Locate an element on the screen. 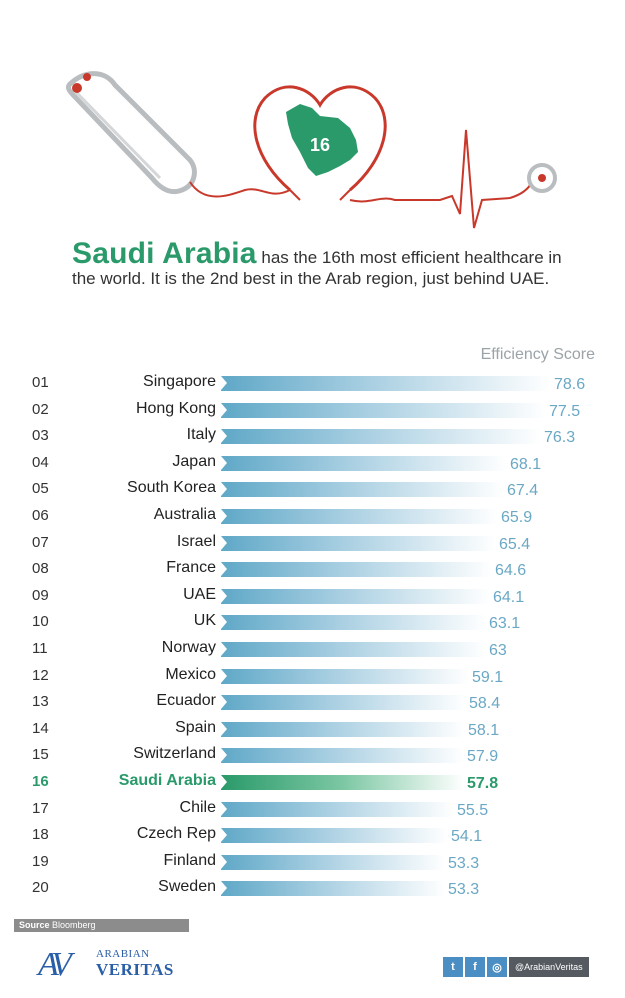  chart-row: 16 Saudi Arabia 57.8 is located at coordinates (312, 782).